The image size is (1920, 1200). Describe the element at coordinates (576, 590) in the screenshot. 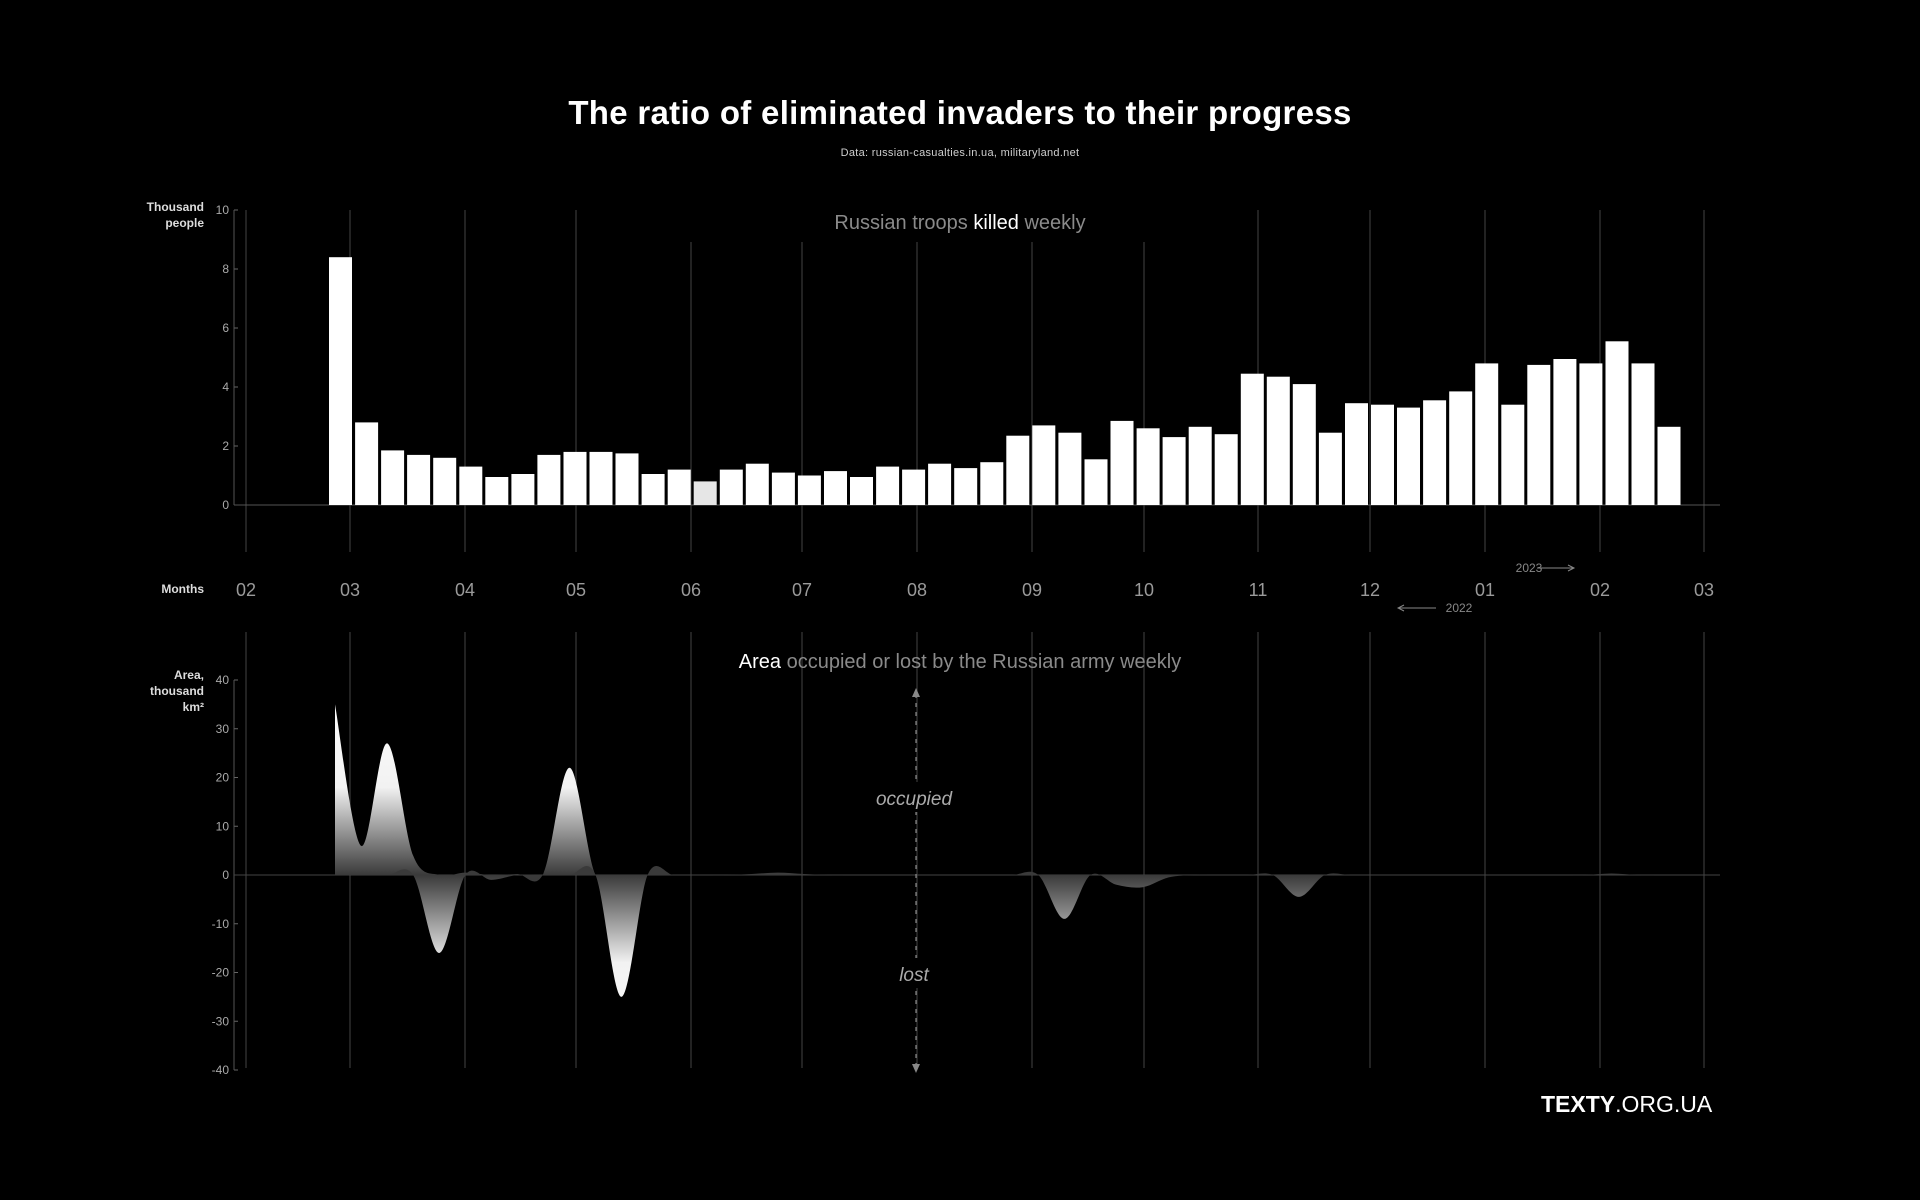

I see `month-label: 05` at that location.